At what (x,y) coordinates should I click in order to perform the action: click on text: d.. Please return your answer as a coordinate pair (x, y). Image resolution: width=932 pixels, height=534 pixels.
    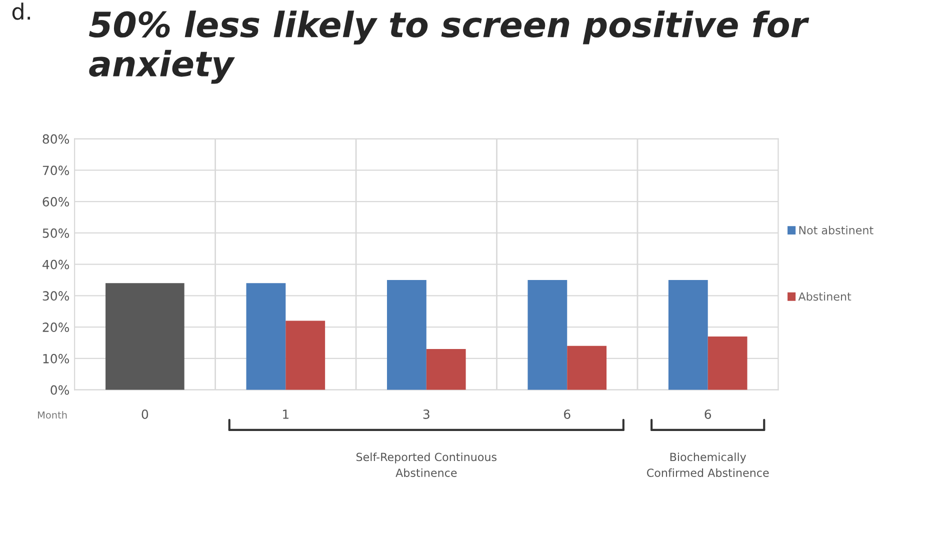
    Looking at the image, I should click on (21, 11).